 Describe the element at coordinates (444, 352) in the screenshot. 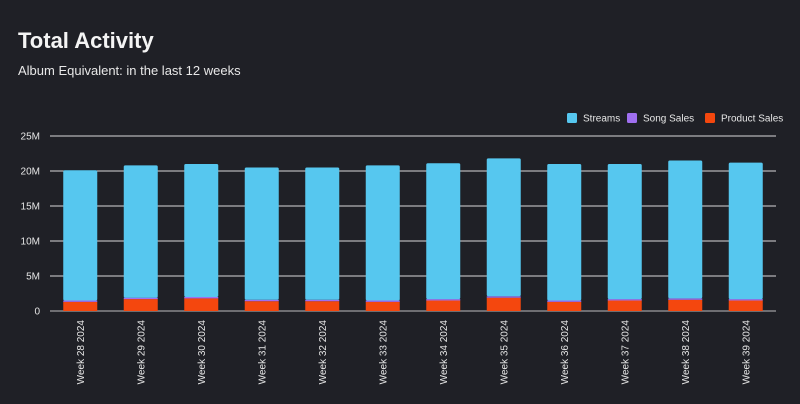

I see `x-tick-label: Week 34 2024` at that location.